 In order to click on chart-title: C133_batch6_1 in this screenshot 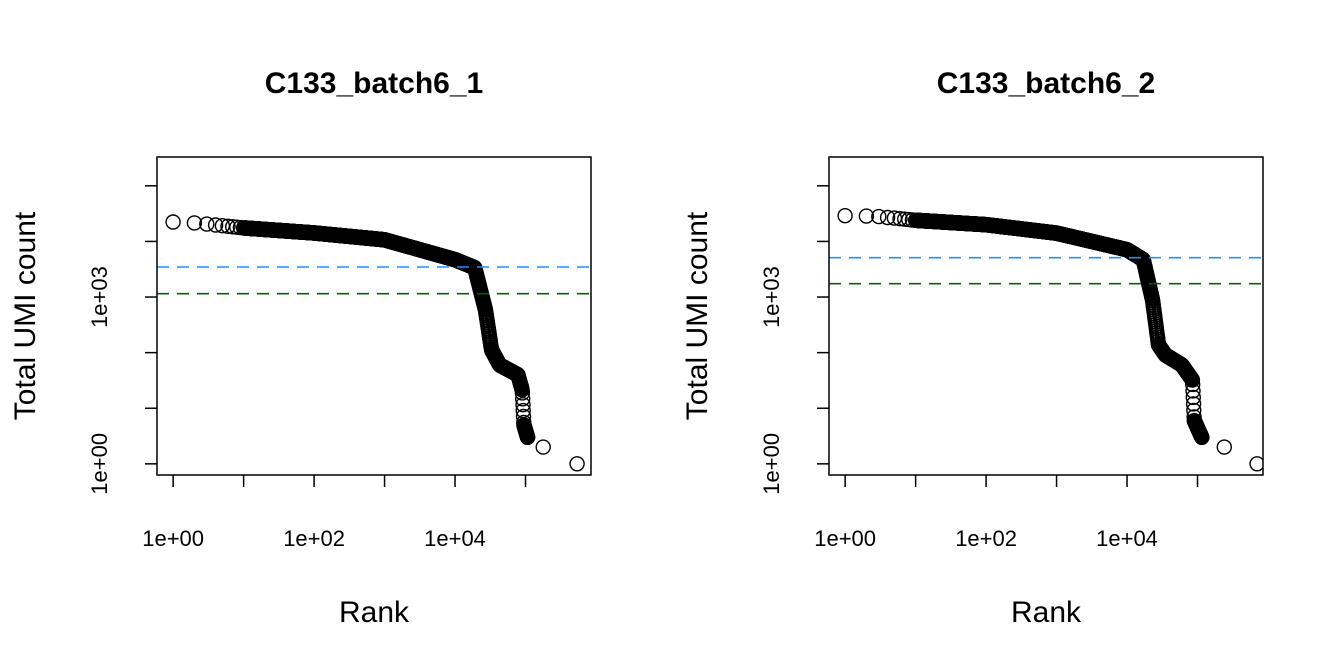, I will do `click(374, 83)`.